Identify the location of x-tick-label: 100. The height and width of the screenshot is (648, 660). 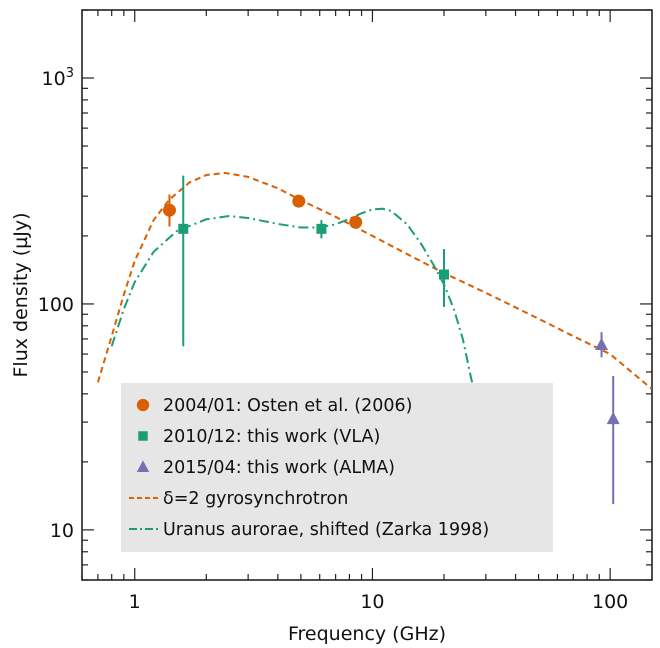
(610, 602).